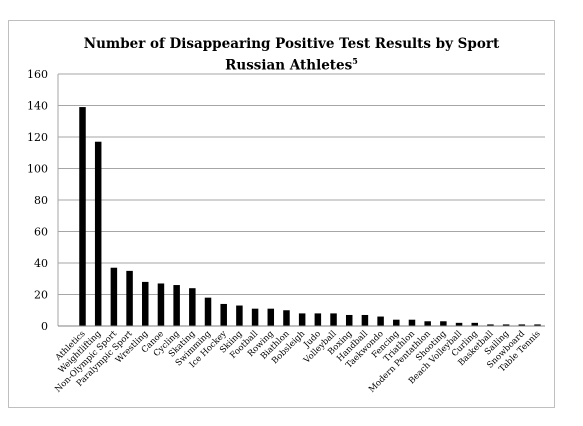  Describe the element at coordinates (537, 325) in the screenshot. I see `bar-table-tennis` at that location.